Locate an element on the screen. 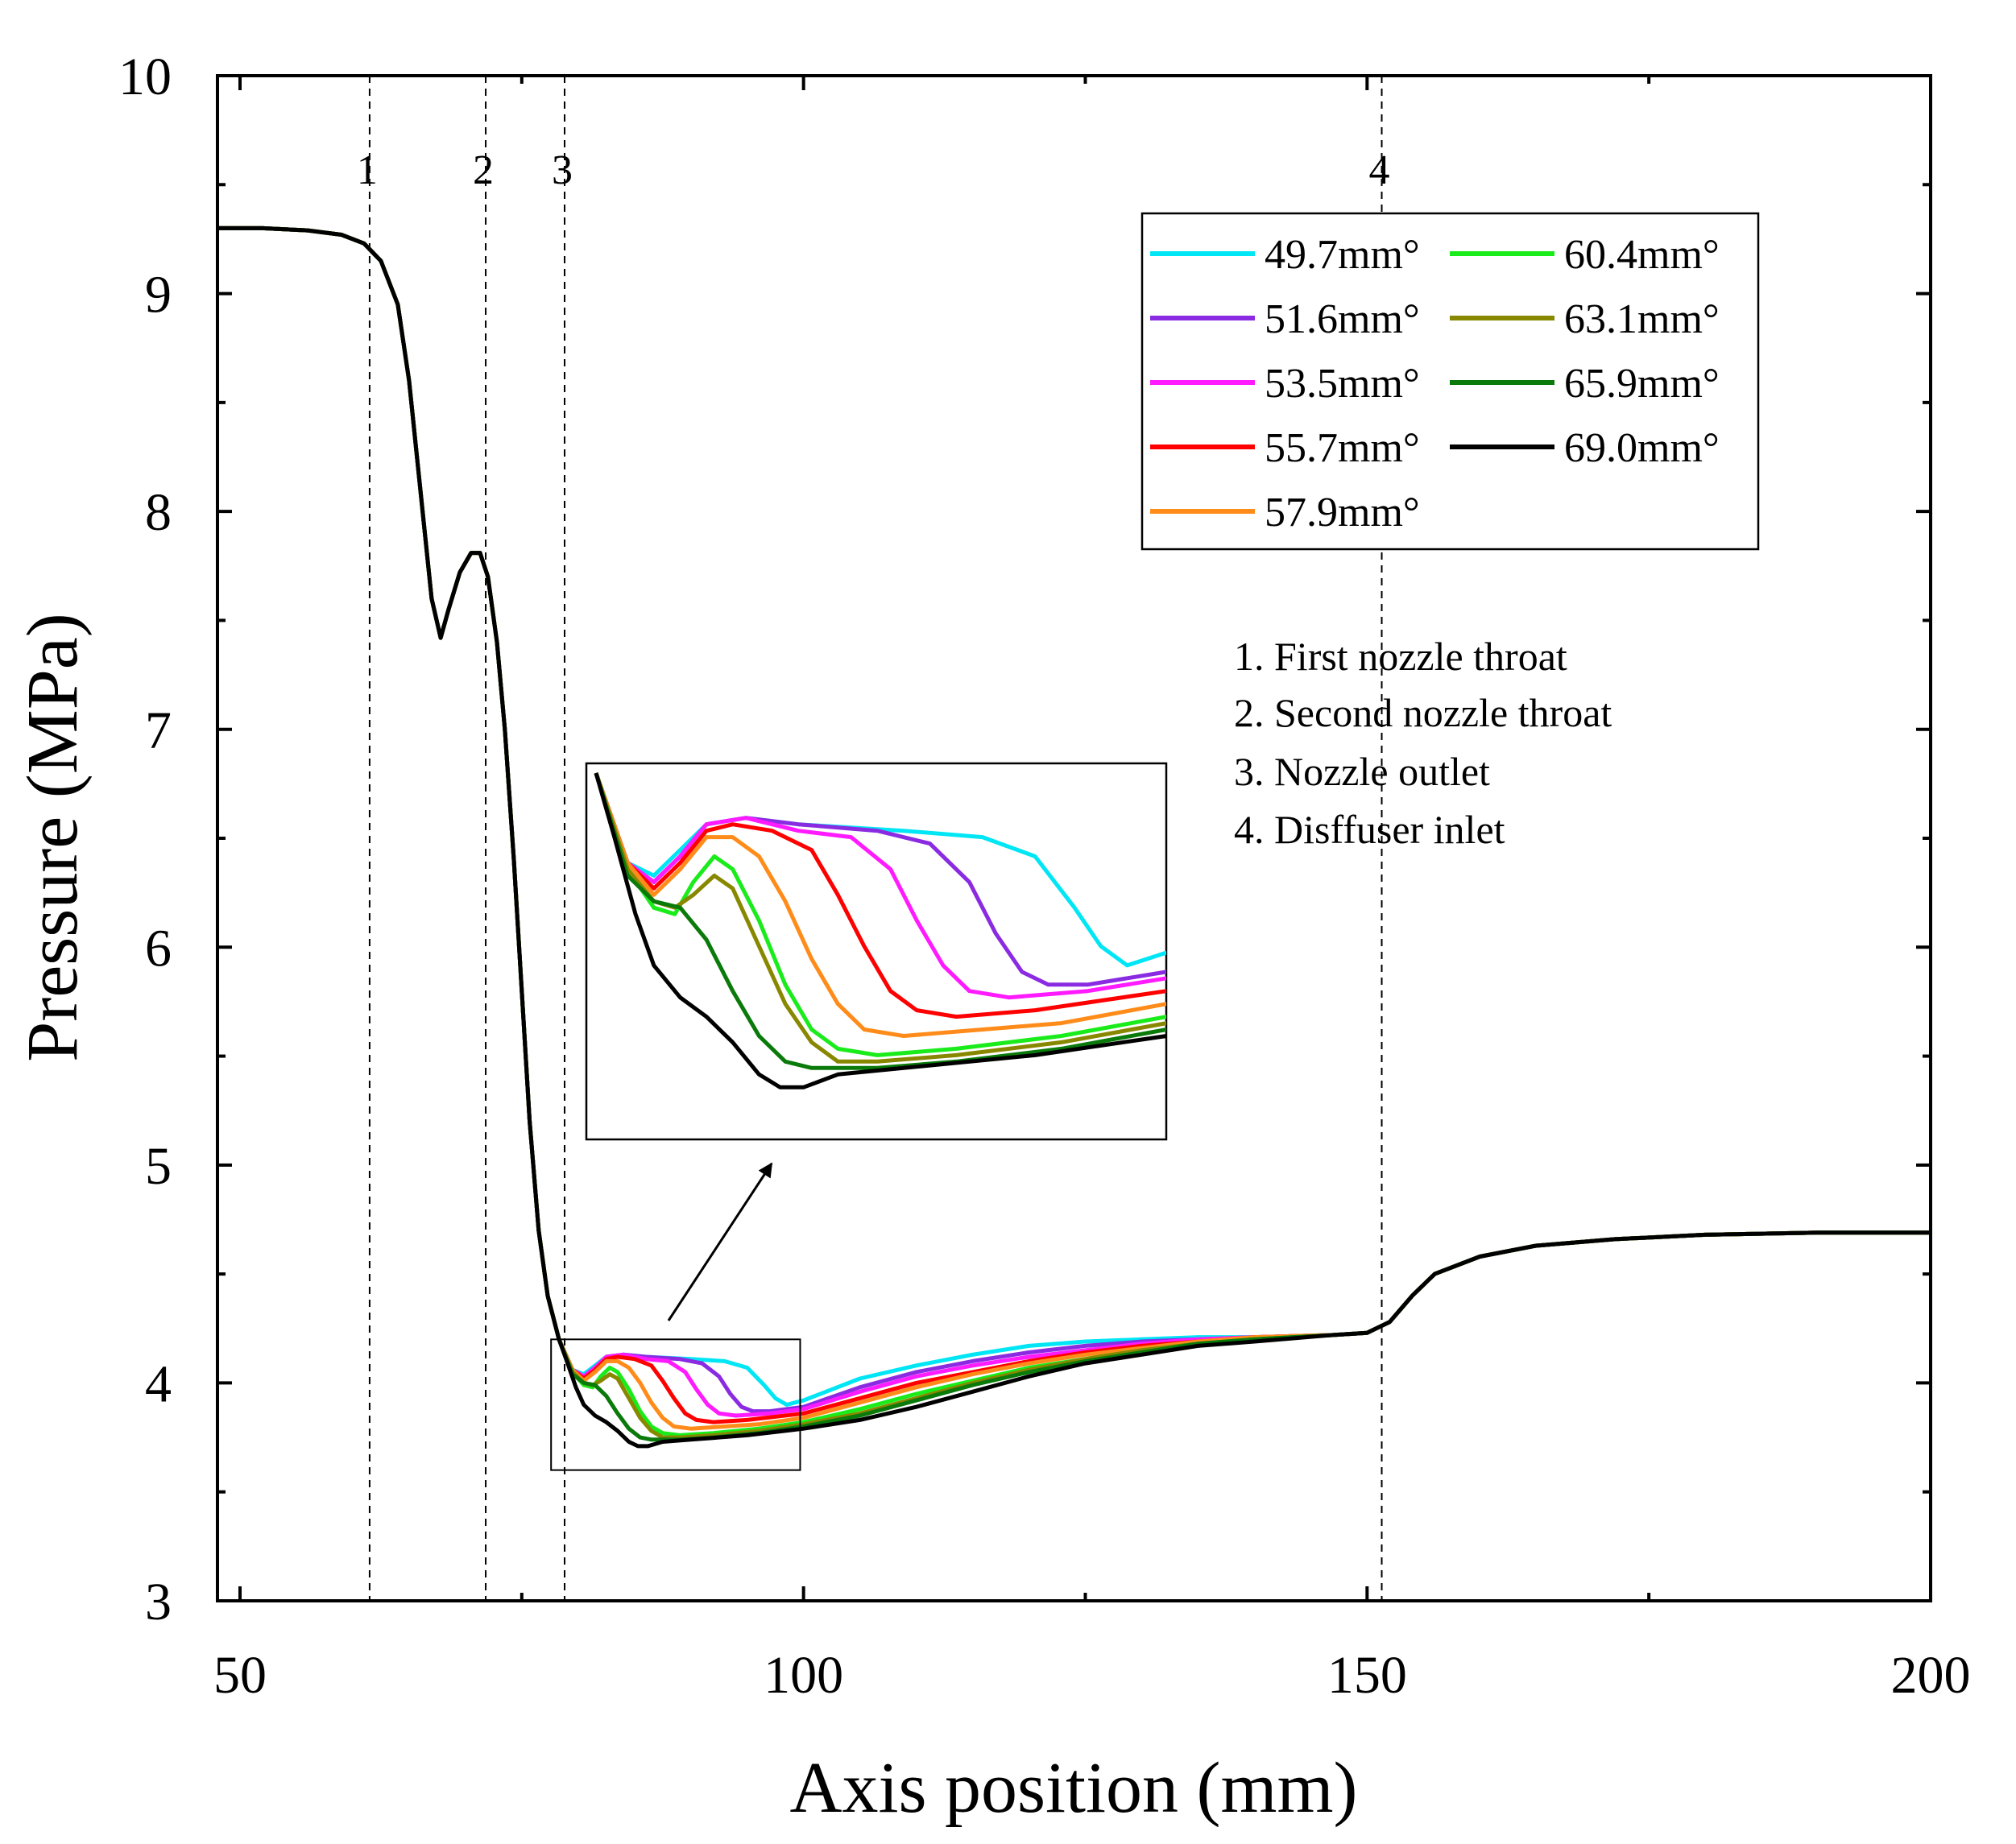 The height and width of the screenshot is (1844, 2016). inset-line-57-9mm is located at coordinates (880, 905).